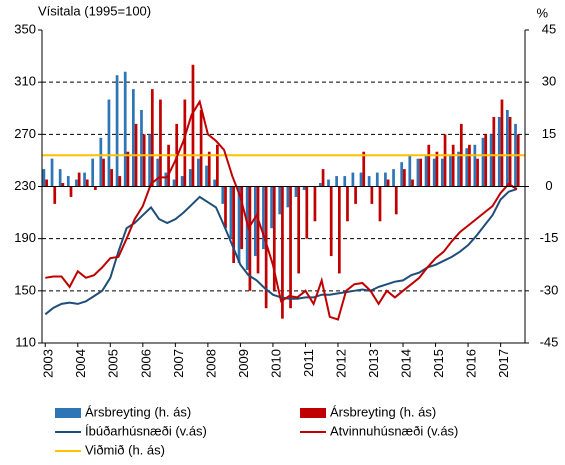 This screenshot has width=565, height=465. I want to click on x-tick-label: 2017, so click(503, 363).